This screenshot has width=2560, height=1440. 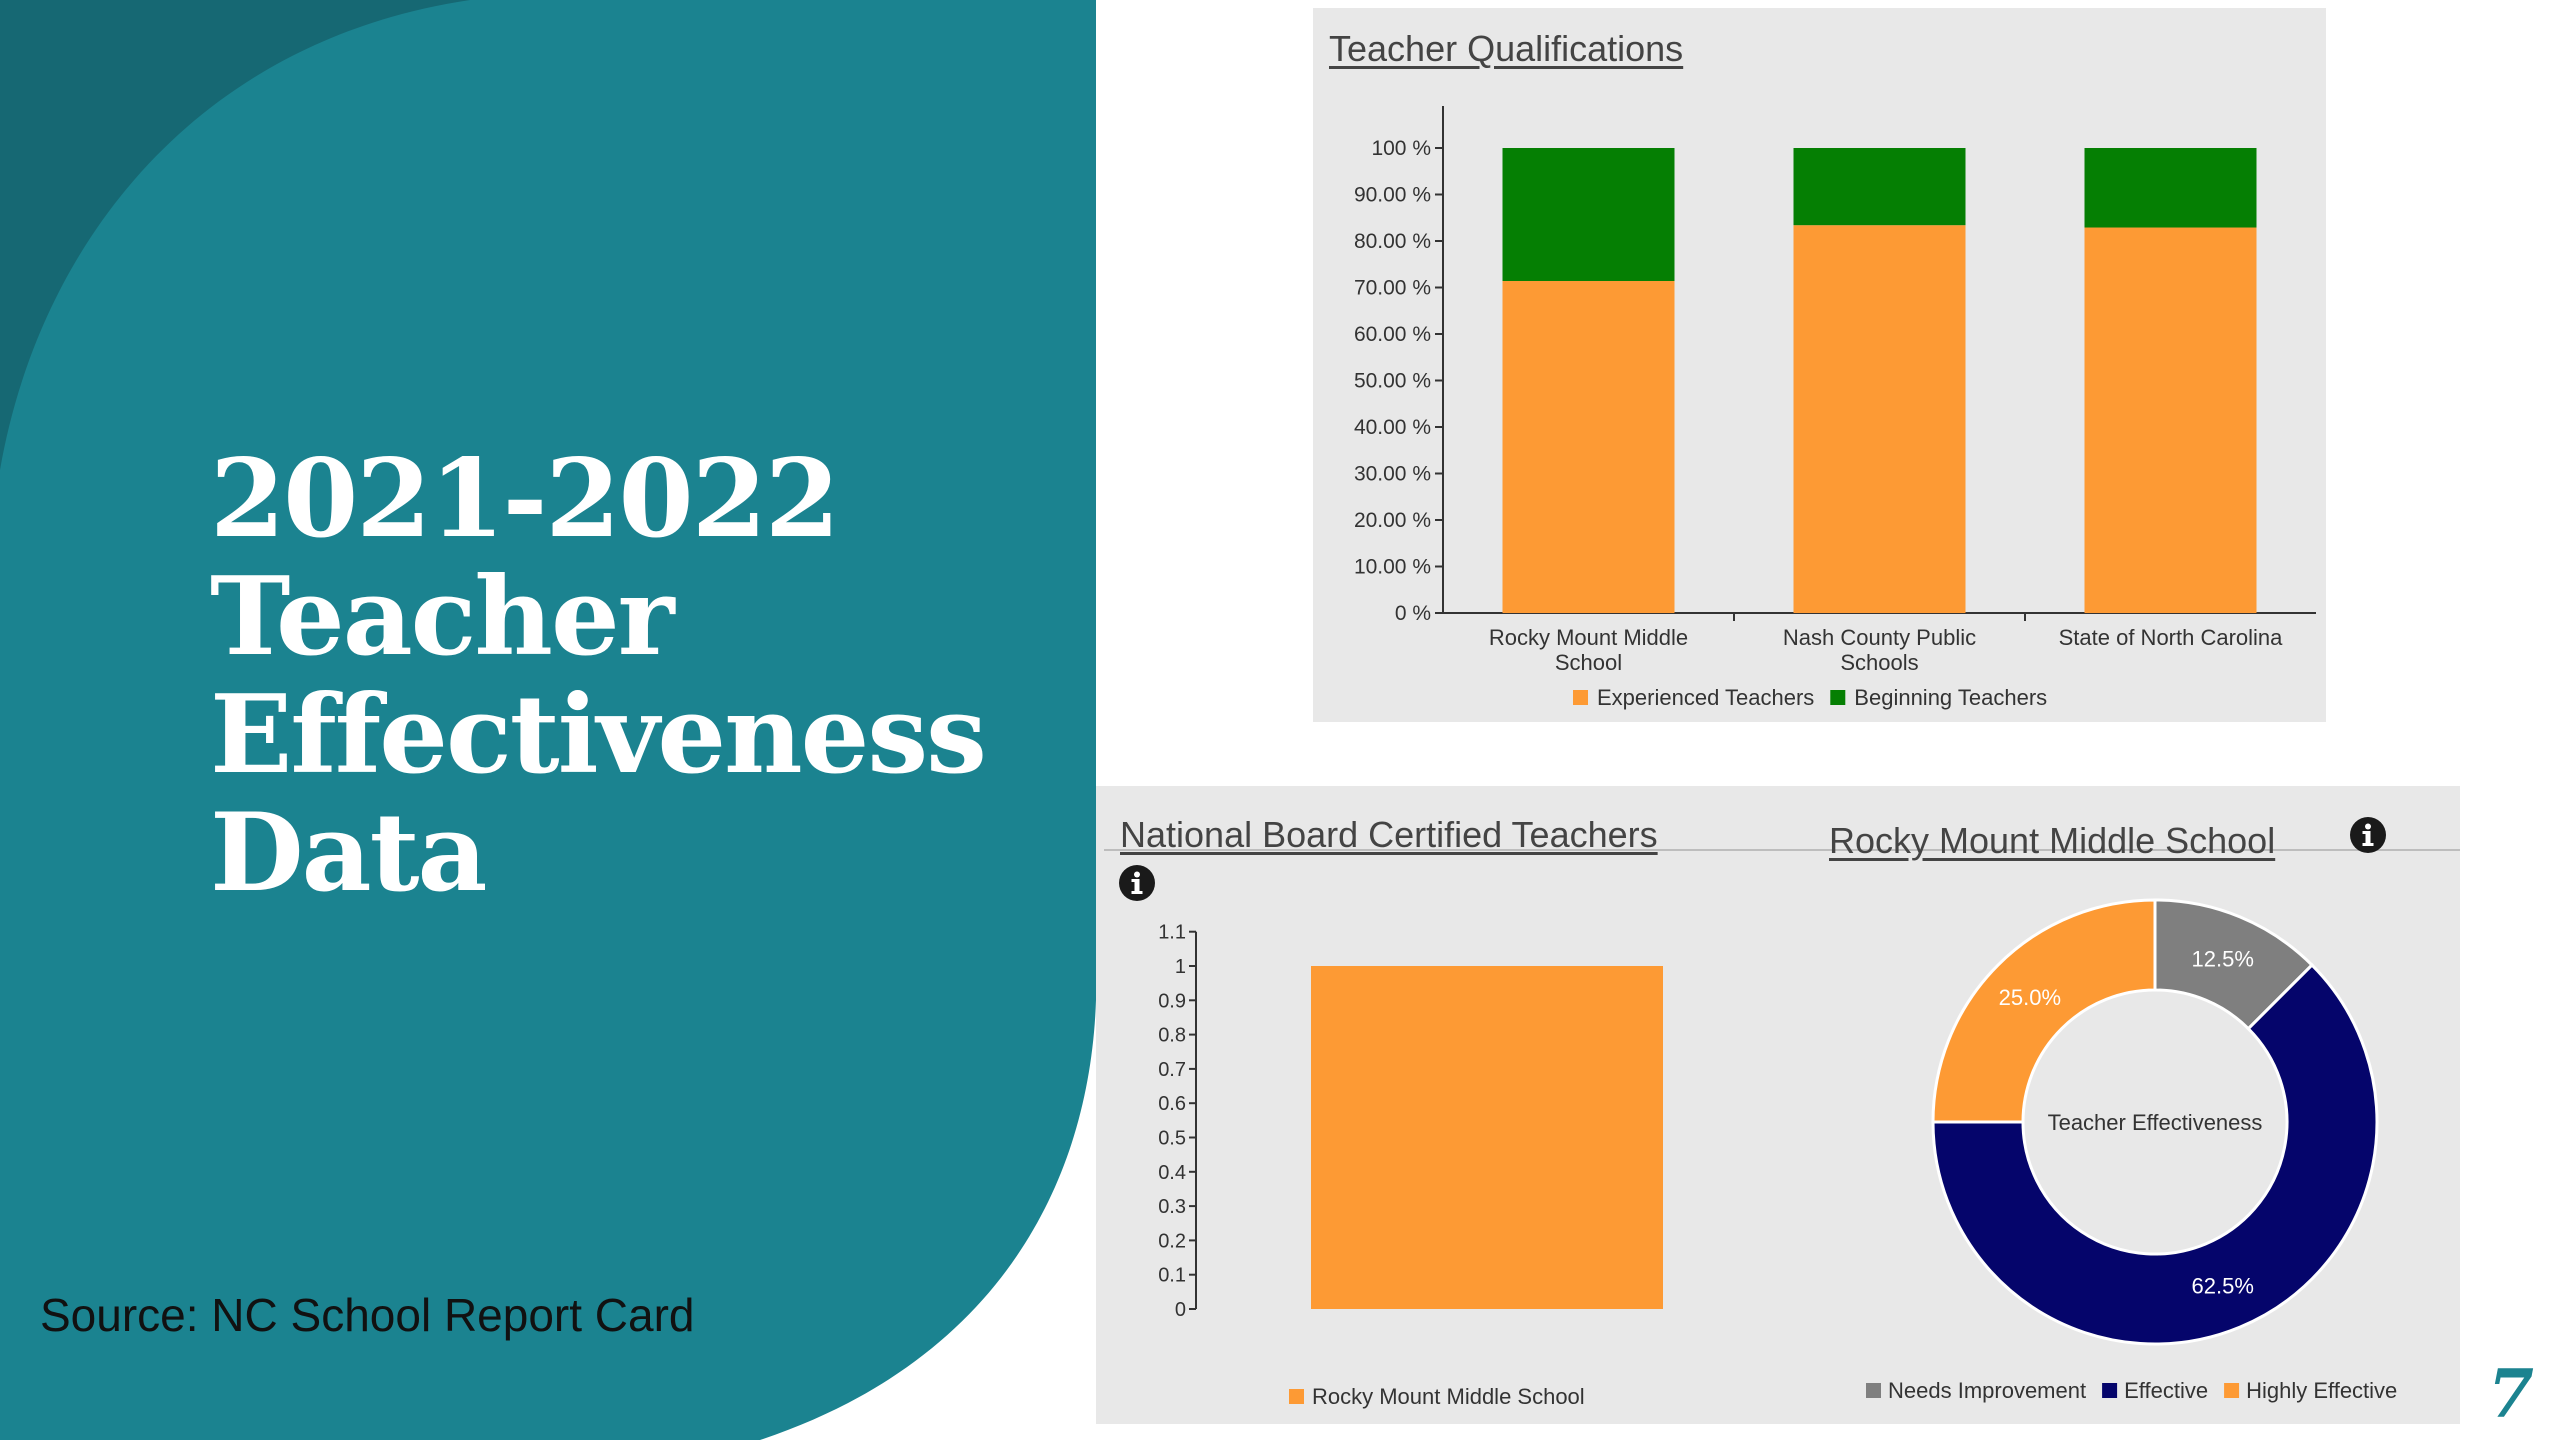 I want to click on white-curve-shape, so click(x=928, y=1220).